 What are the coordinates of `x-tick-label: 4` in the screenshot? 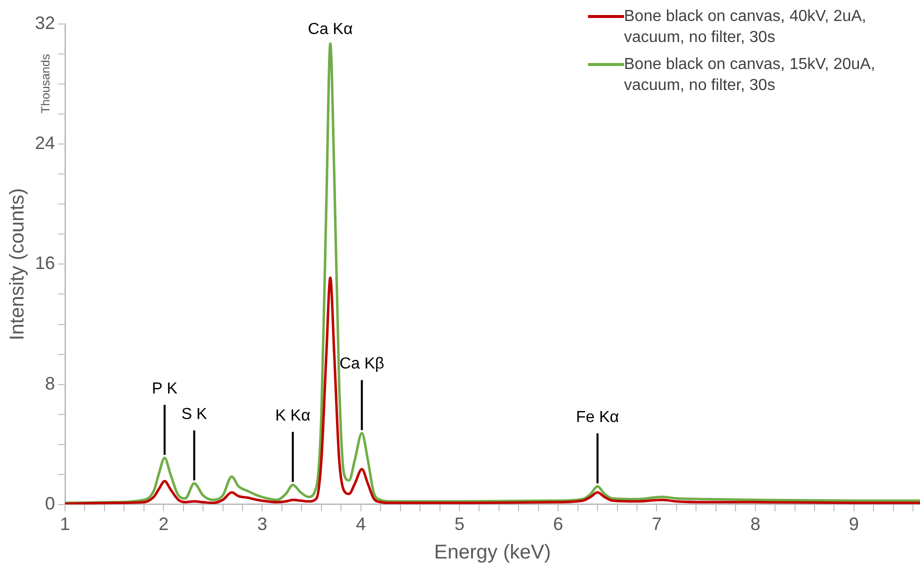 It's located at (361, 524).